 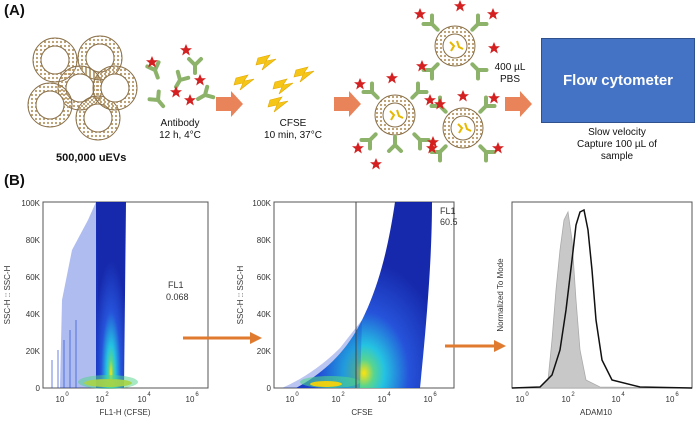 I want to click on cfse-bolts, so click(x=274, y=83).